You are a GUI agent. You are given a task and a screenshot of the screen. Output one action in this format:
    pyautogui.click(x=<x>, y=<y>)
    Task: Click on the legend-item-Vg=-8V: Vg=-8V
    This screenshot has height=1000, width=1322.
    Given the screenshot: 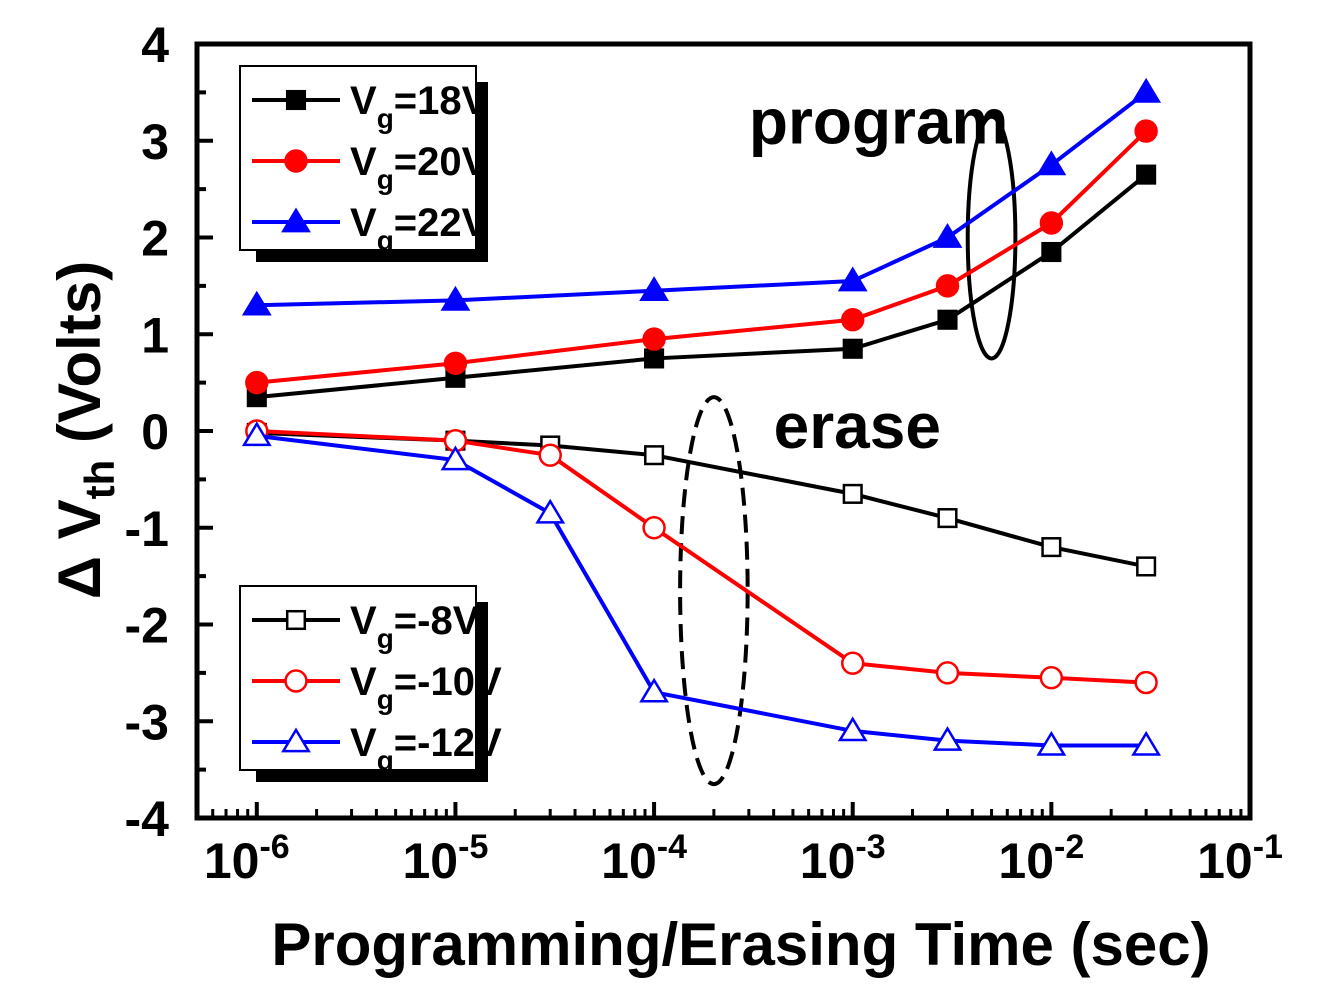 What is the action you would take?
    pyautogui.click(x=366, y=626)
    